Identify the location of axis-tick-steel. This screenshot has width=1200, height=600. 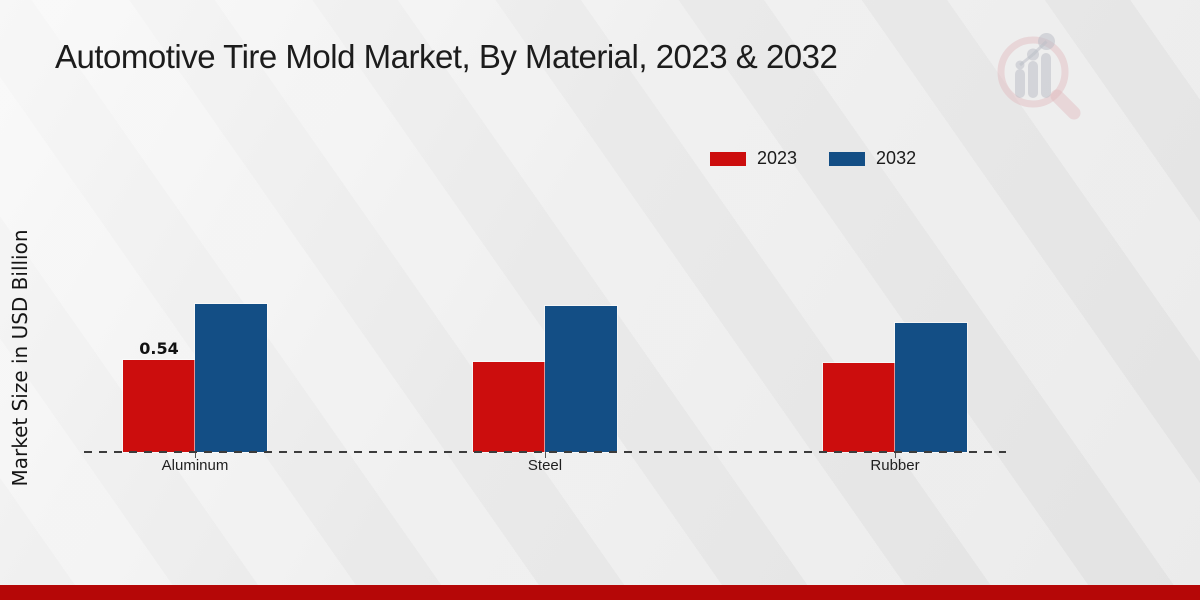
(545, 455).